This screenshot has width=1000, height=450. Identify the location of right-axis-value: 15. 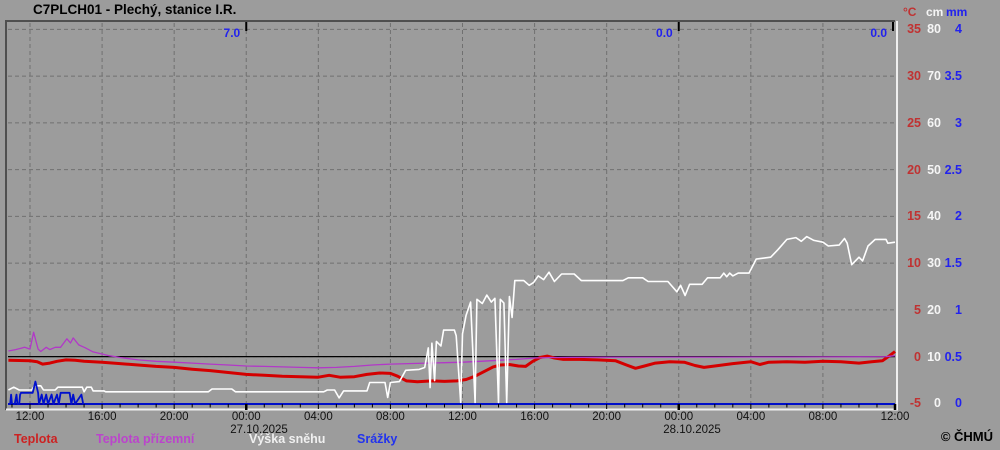
(914, 216).